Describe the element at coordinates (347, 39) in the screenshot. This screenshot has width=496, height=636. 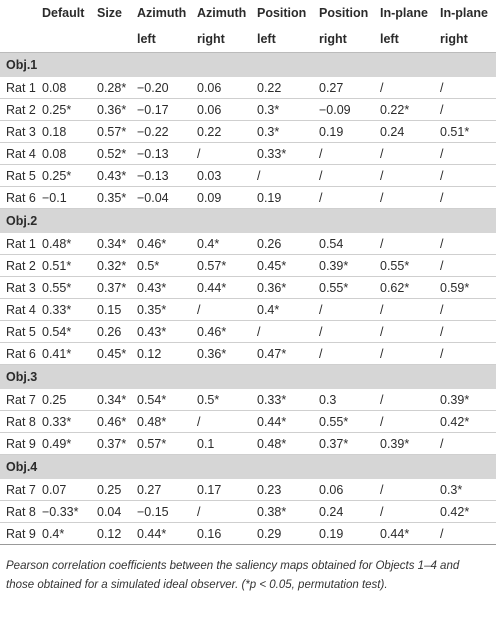
I see `header-cell: right` at that location.